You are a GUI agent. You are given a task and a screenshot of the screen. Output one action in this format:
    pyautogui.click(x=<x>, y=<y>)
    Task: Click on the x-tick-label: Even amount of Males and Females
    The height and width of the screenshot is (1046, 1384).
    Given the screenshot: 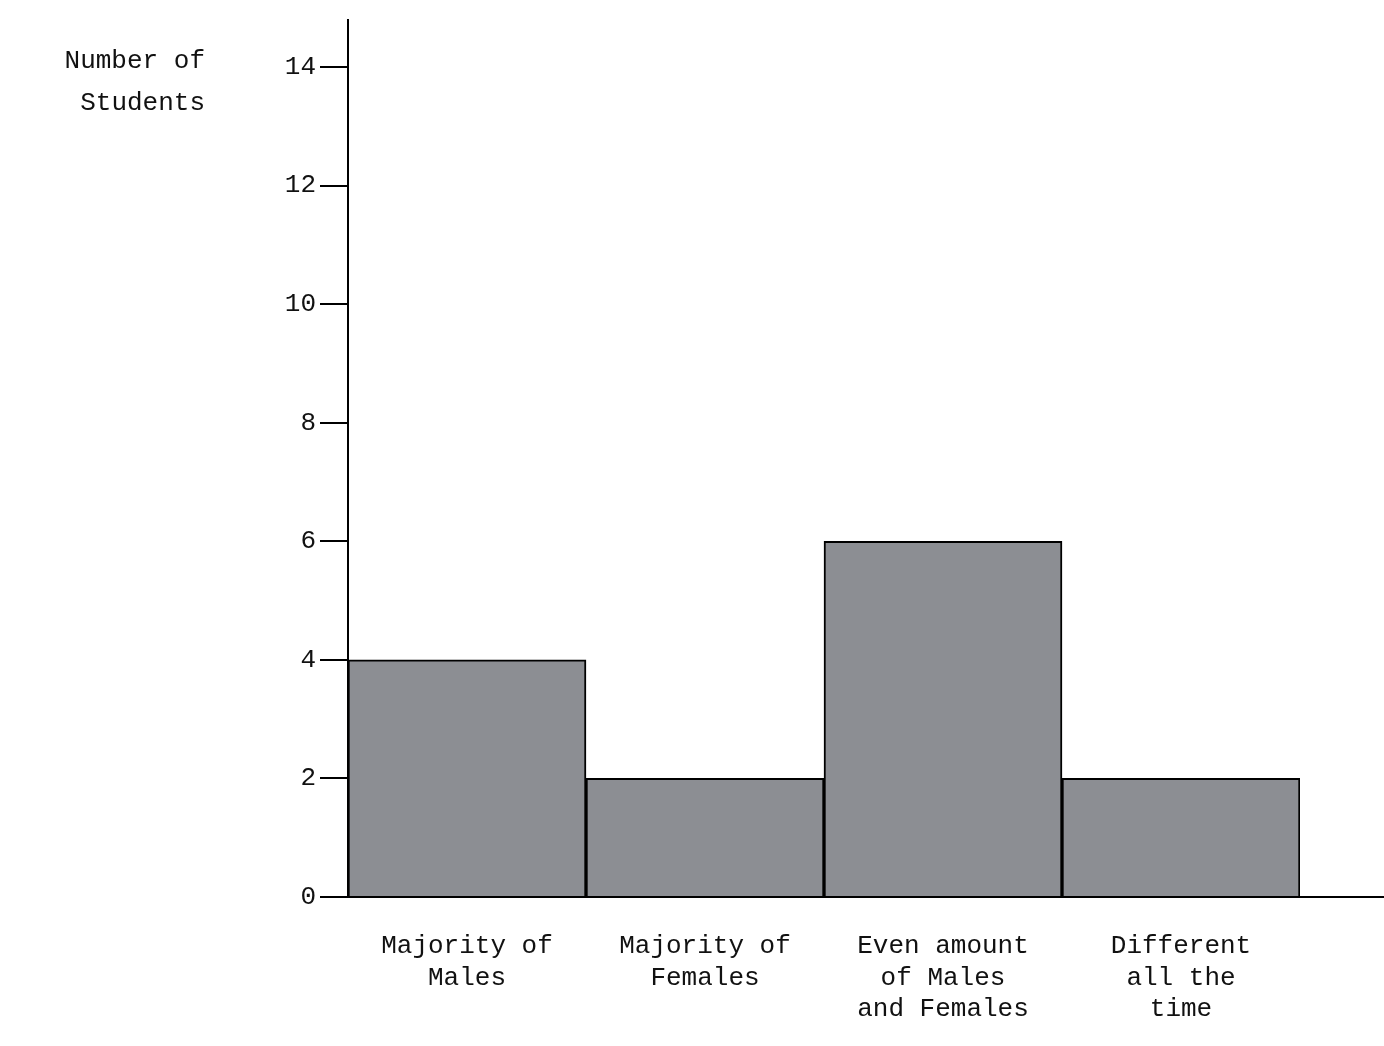 What is the action you would take?
    pyautogui.click(x=943, y=977)
    